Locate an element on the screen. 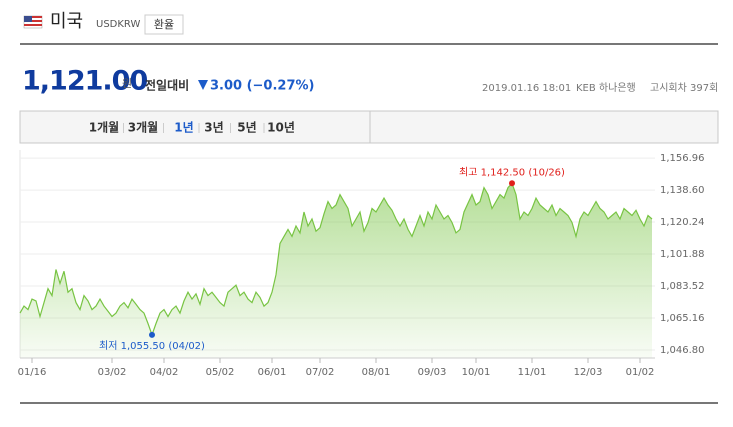 The width and height of the screenshot is (733, 427). compare-label: 전일대비 is located at coordinates (167, 85).